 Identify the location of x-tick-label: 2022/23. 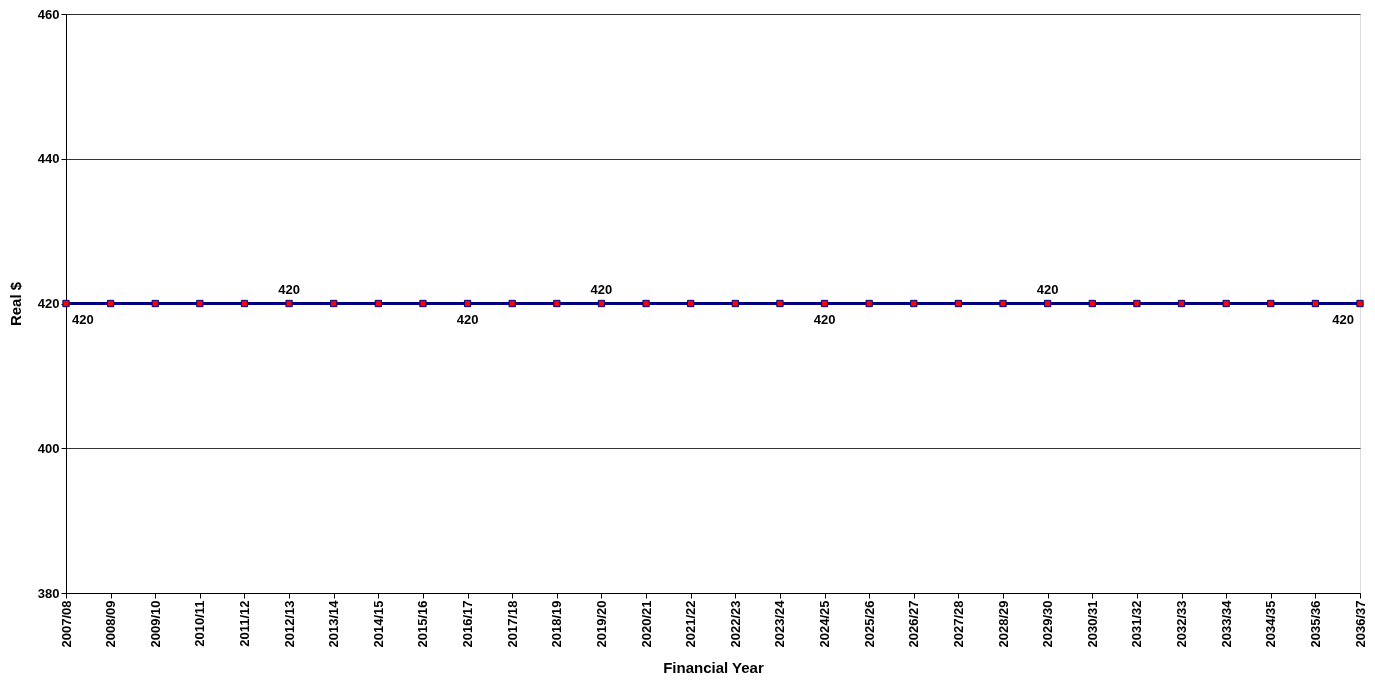
(735, 624).